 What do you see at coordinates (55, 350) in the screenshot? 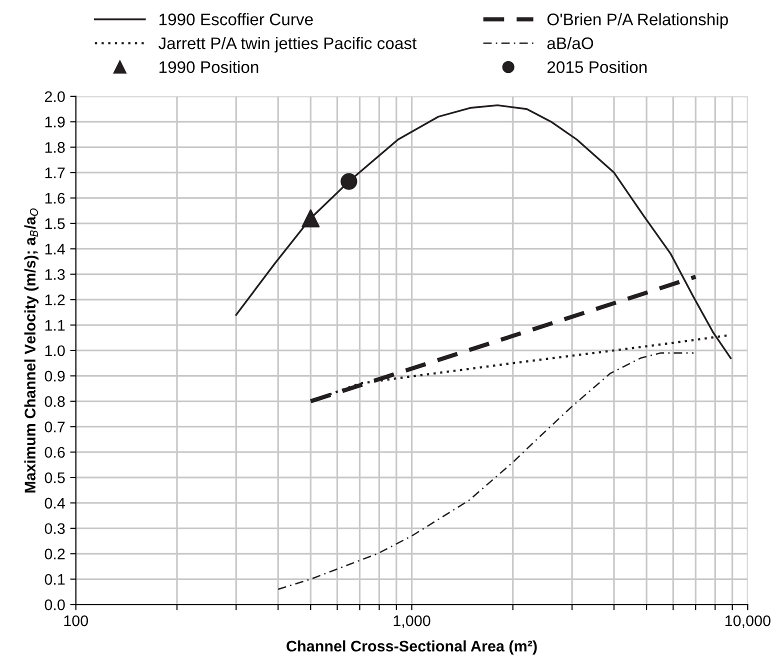
I see `y-tick-label: 1.0` at bounding box center [55, 350].